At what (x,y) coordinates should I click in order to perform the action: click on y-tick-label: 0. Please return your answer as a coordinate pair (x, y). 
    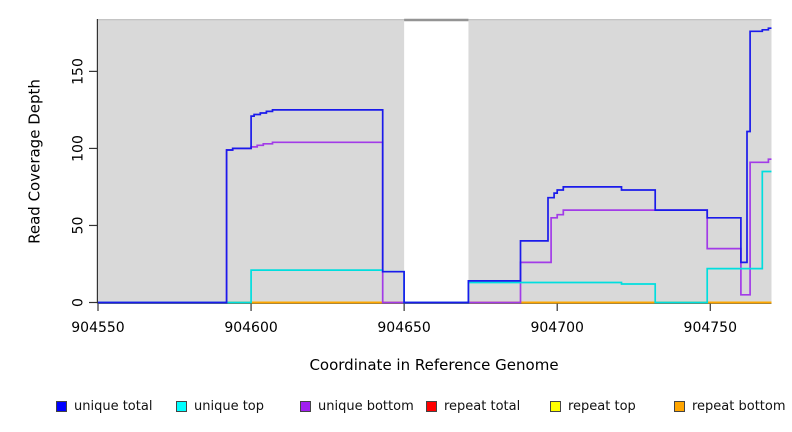
    Looking at the image, I should click on (78, 302).